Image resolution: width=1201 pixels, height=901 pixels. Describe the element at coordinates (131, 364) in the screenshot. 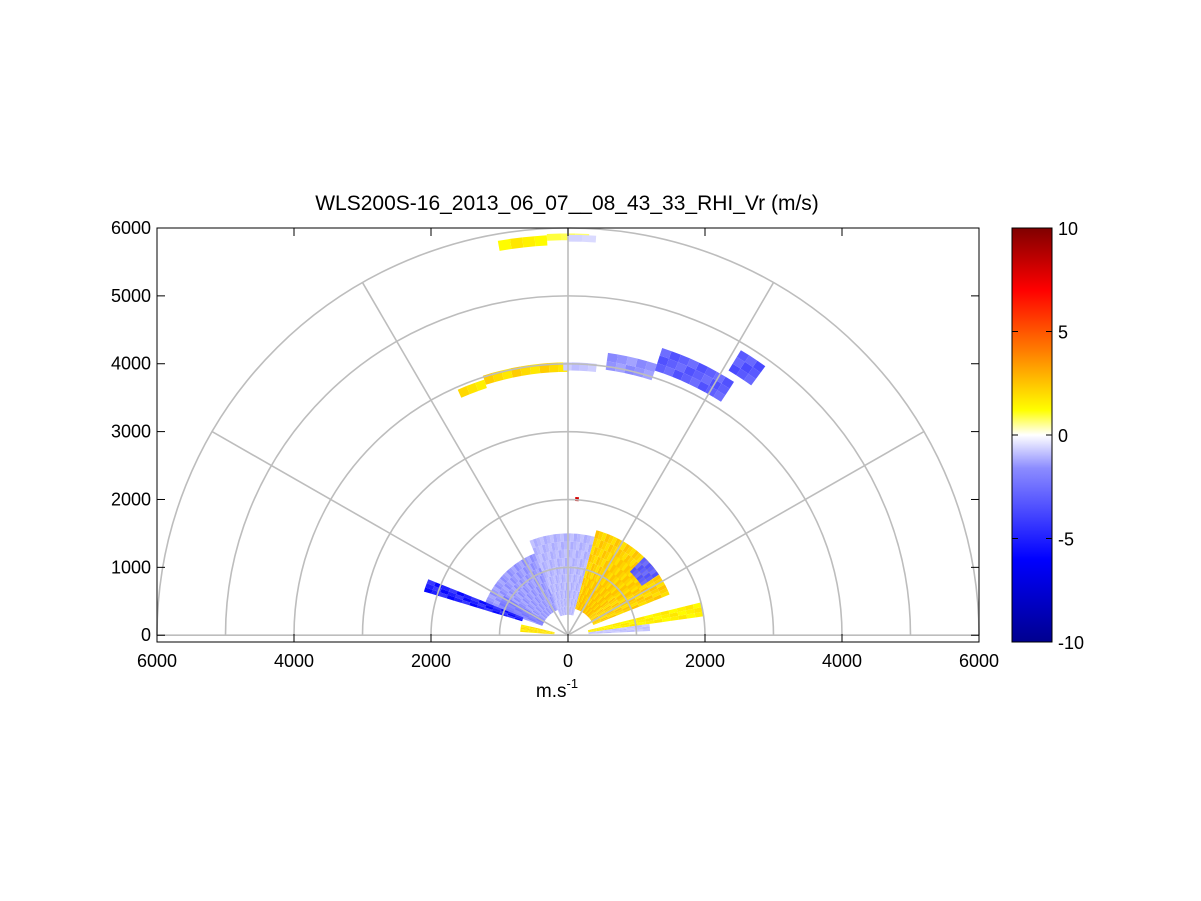

I see `y-tick-label: 4000` at that location.